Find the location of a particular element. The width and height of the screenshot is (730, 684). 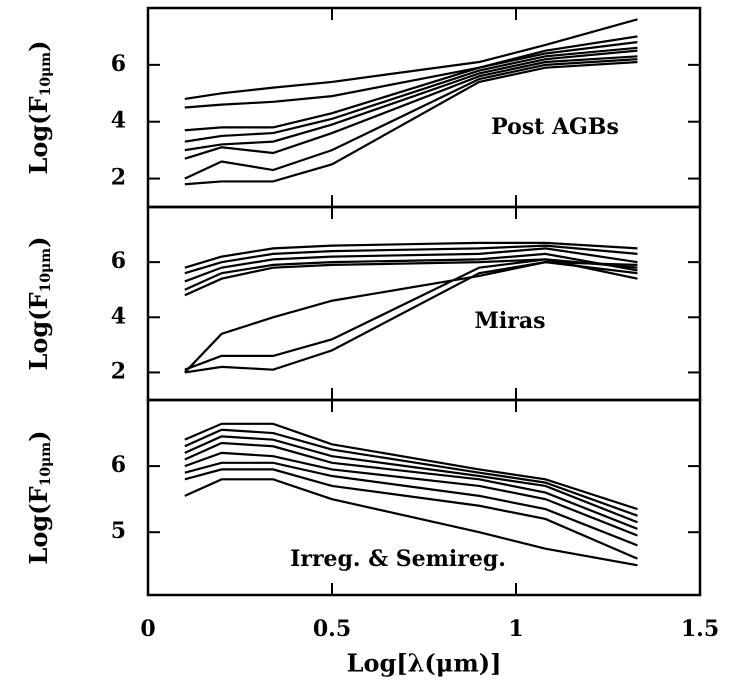

annotation: Post AGBs is located at coordinates (555, 127).